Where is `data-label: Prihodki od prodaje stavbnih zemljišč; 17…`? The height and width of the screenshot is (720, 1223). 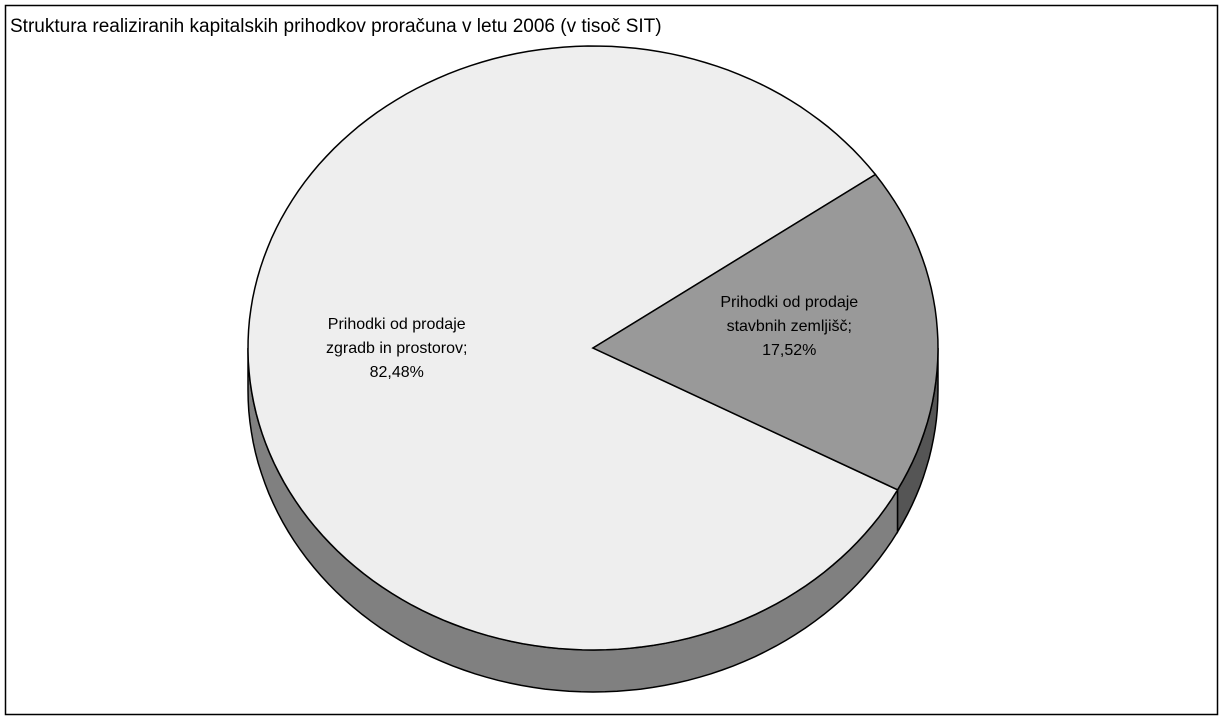
data-label: Prihodki od prodaje stavbnih zemljišč; 17… is located at coordinates (789, 327).